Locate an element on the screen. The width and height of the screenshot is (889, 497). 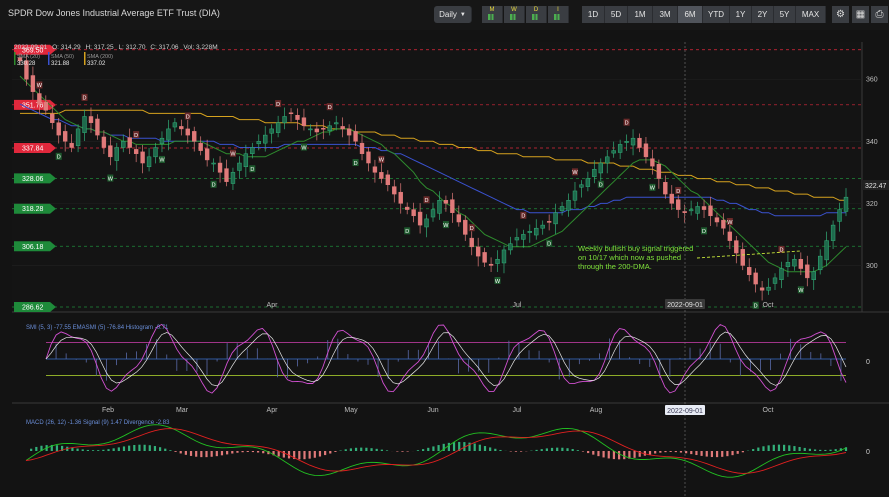
smi-ema-line is located at coordinates (446, 359).